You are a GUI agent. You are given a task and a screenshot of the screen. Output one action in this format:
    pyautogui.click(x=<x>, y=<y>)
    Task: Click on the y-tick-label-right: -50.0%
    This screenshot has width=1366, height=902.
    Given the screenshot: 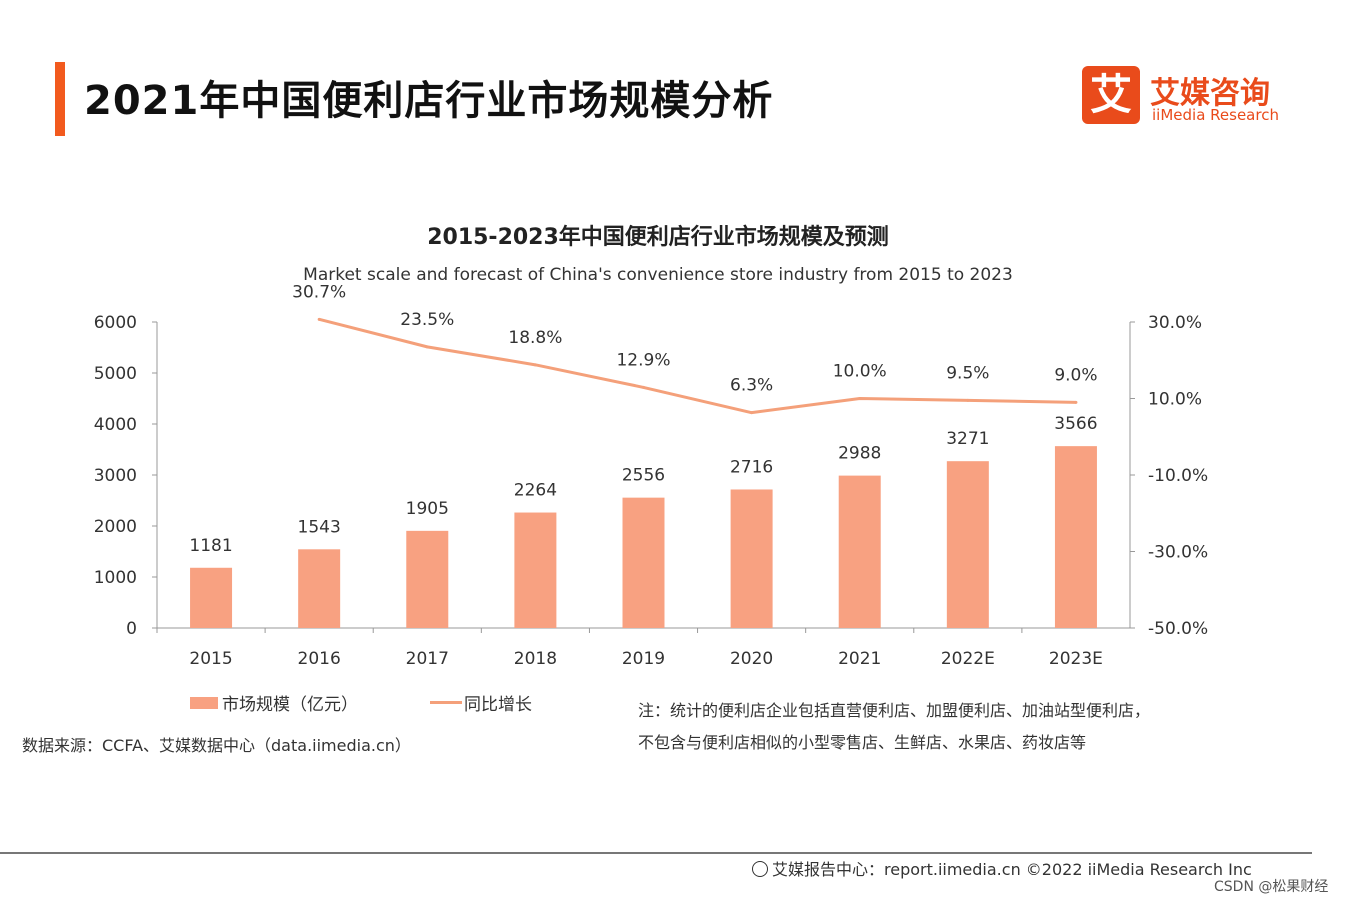 What is the action you would take?
    pyautogui.click(x=1178, y=629)
    